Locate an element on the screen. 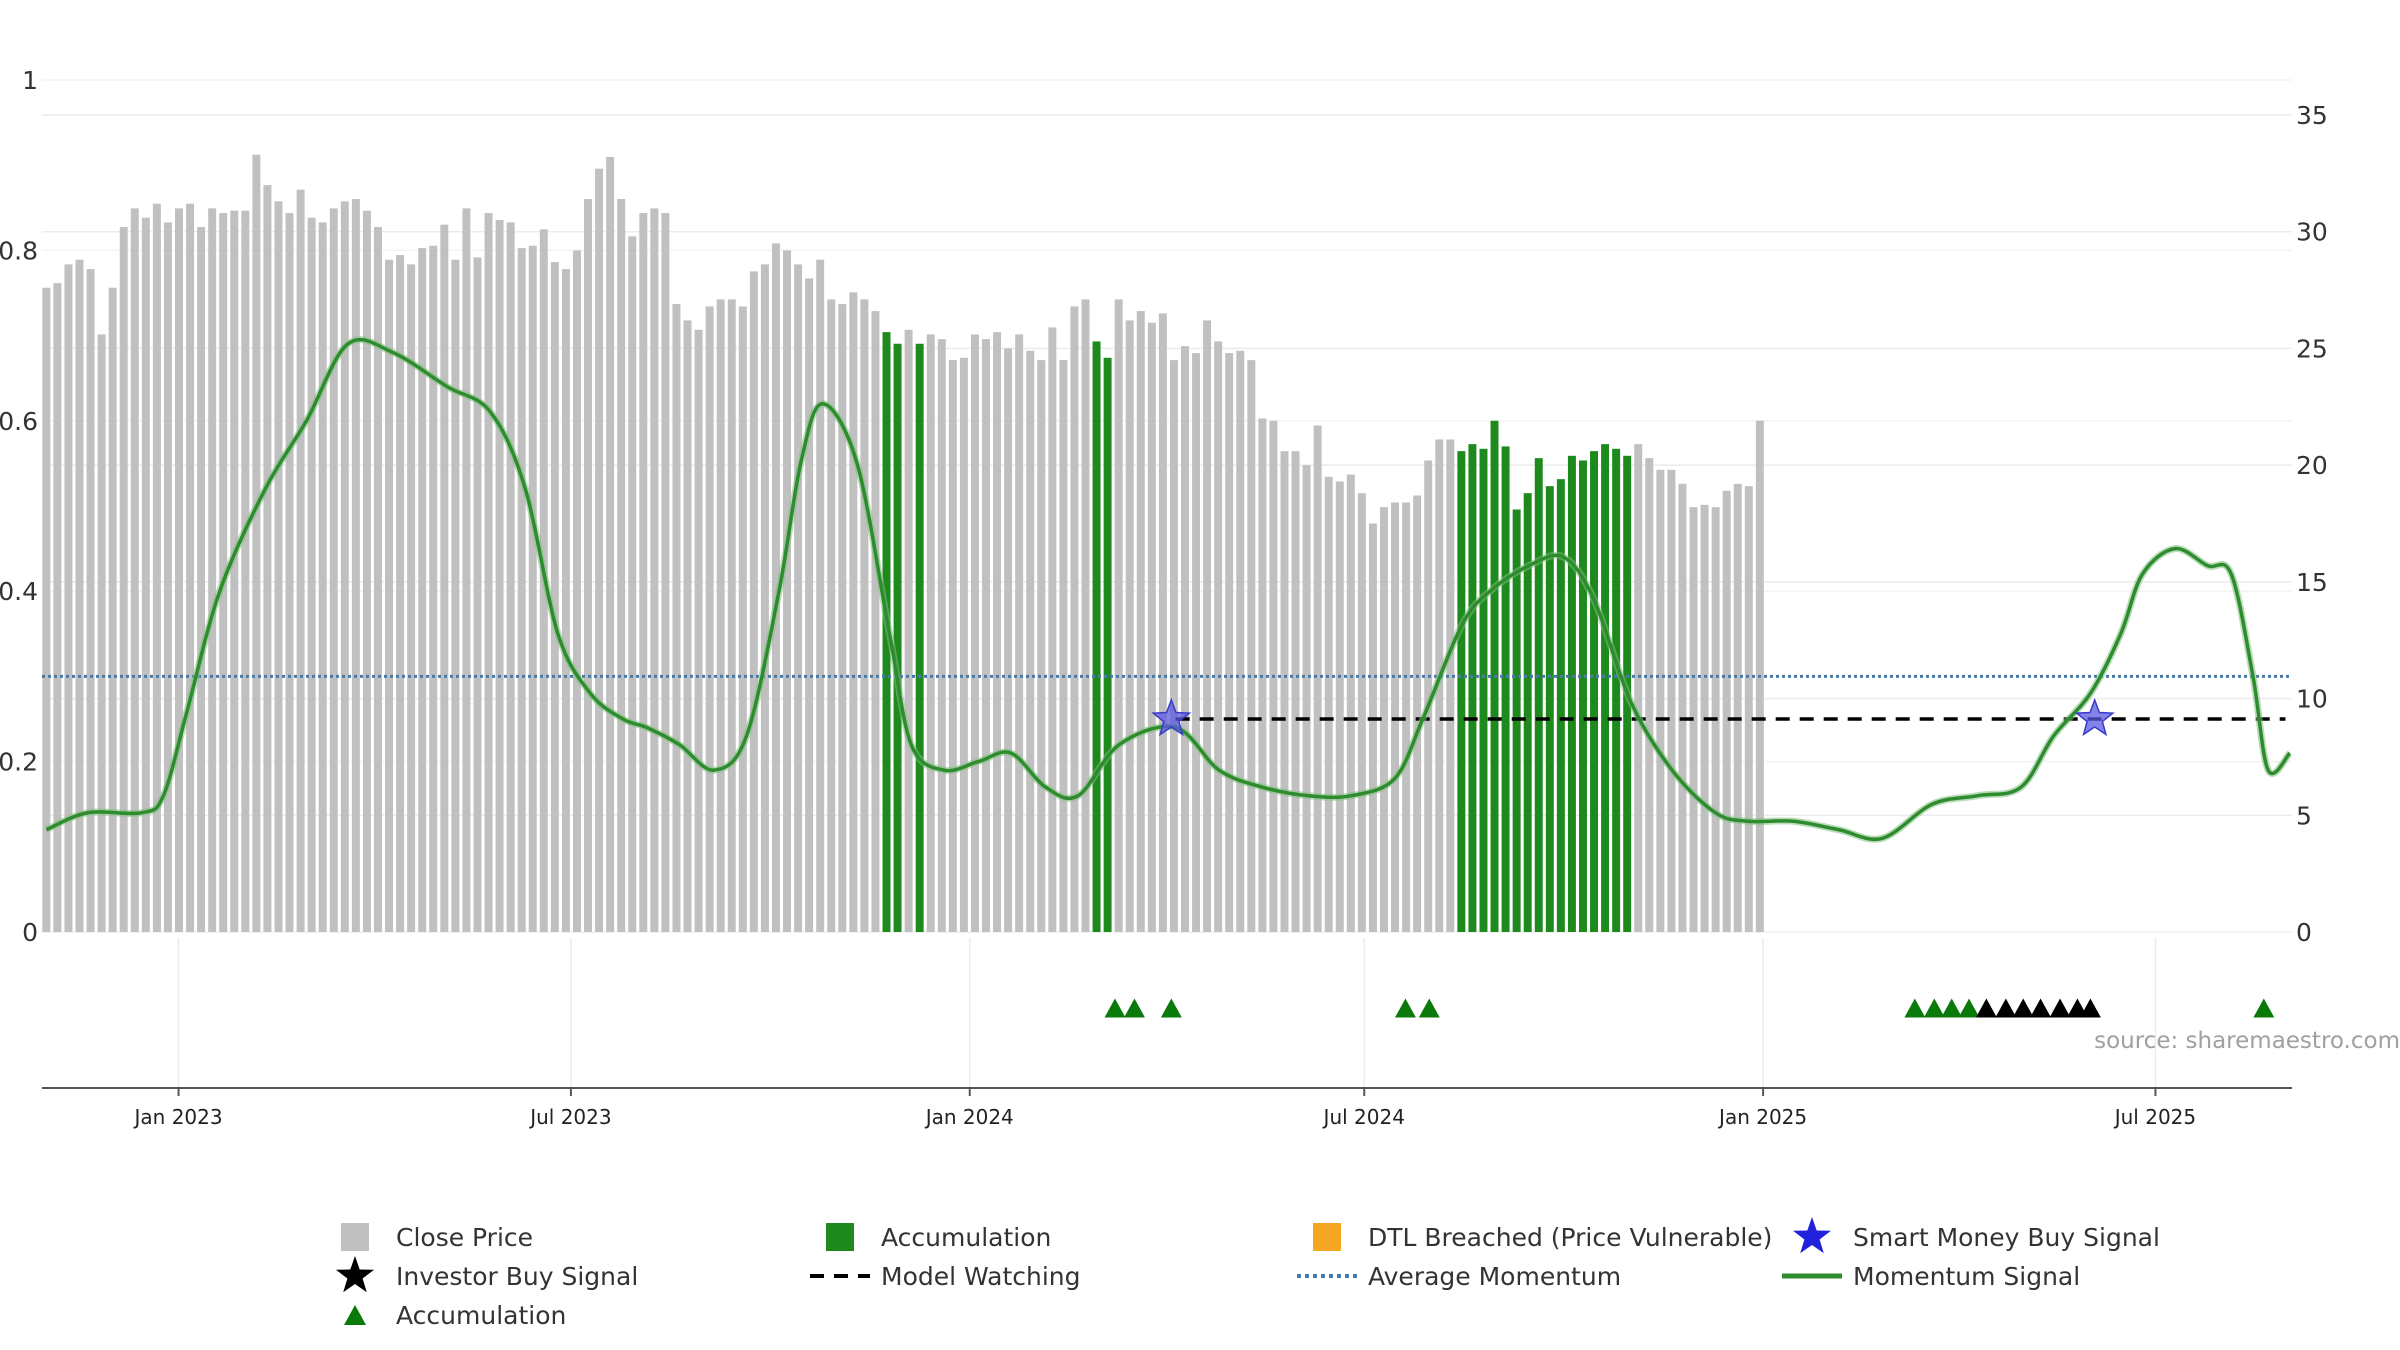 The height and width of the screenshot is (1350, 2400). legend-item: Average Momentum is located at coordinates (1459, 1276).